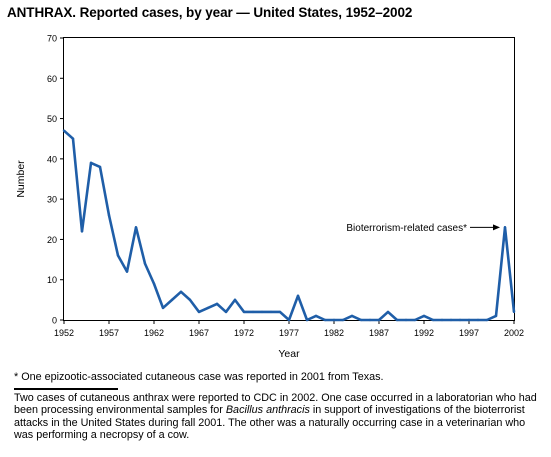 The width and height of the screenshot is (551, 457). Describe the element at coordinates (424, 333) in the screenshot. I see `x-tick-label: 1992` at that location.